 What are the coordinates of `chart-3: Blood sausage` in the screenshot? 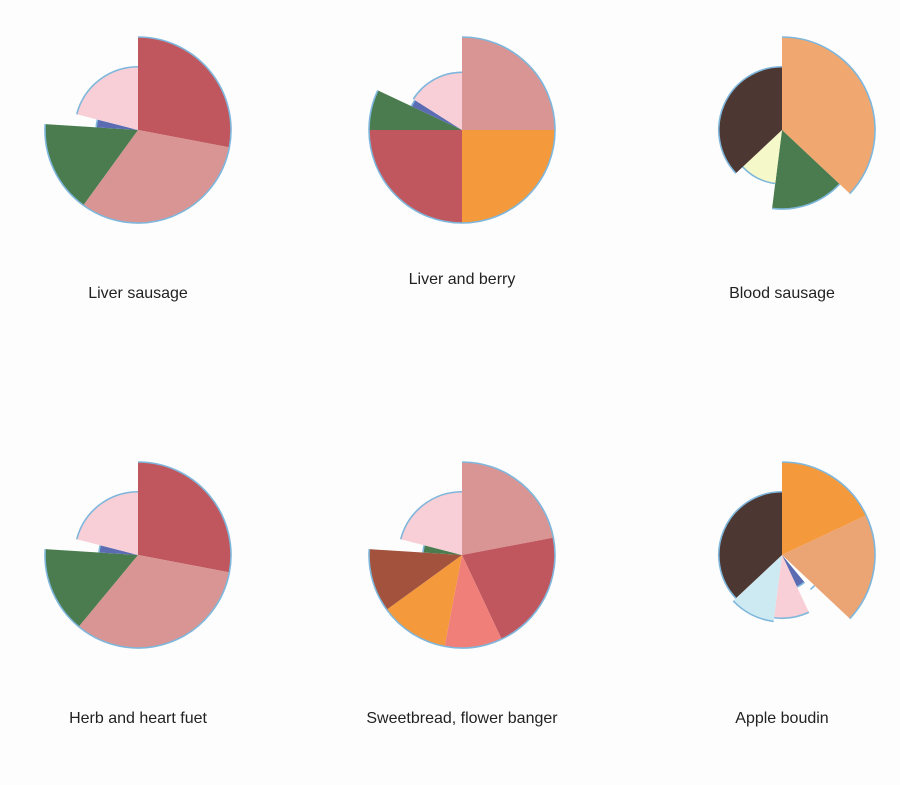 It's located at (782, 175).